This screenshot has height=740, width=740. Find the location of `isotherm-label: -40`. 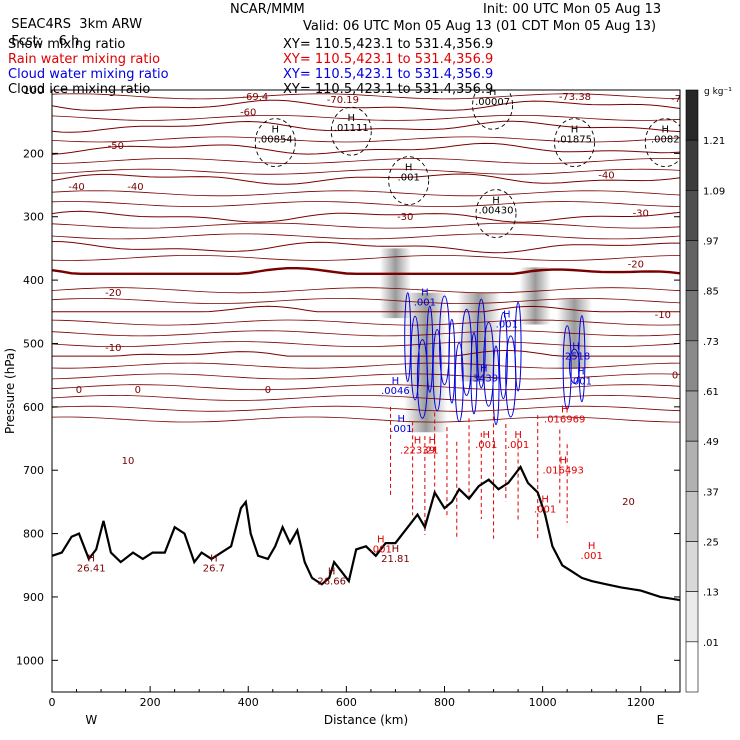

isotherm-label: -40 is located at coordinates (606, 176).